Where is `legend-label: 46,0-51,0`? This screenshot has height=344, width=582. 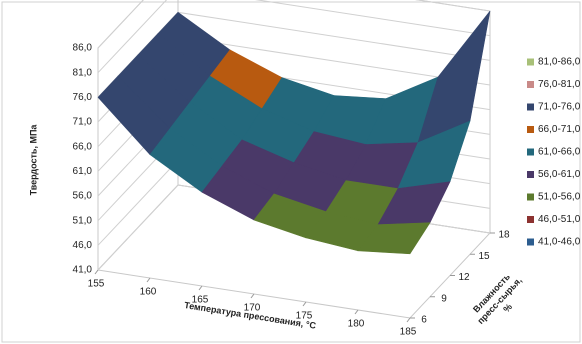
legend-label: 46,0-51,0 is located at coordinates (559, 219).